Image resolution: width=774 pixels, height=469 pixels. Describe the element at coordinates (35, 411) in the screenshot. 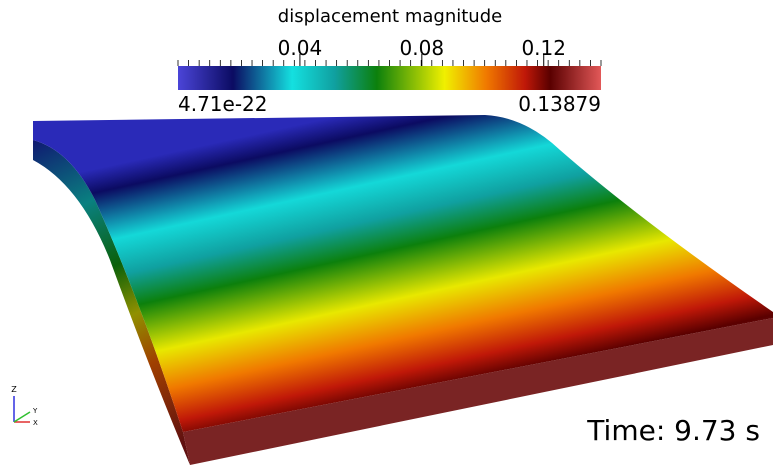

I see `y-label: Y` at that location.